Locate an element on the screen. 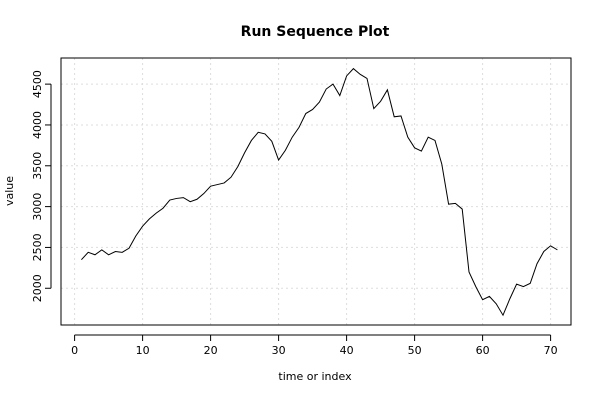  x-tick-label: 50 is located at coordinates (415, 350).